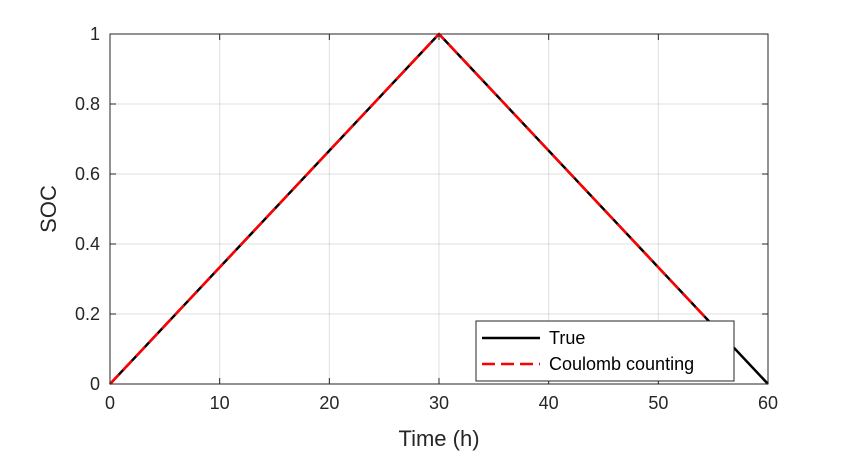 This screenshot has height=454, width=850. Describe the element at coordinates (87, 104) in the screenshot. I see `y-tick-label: 0.8` at that location.